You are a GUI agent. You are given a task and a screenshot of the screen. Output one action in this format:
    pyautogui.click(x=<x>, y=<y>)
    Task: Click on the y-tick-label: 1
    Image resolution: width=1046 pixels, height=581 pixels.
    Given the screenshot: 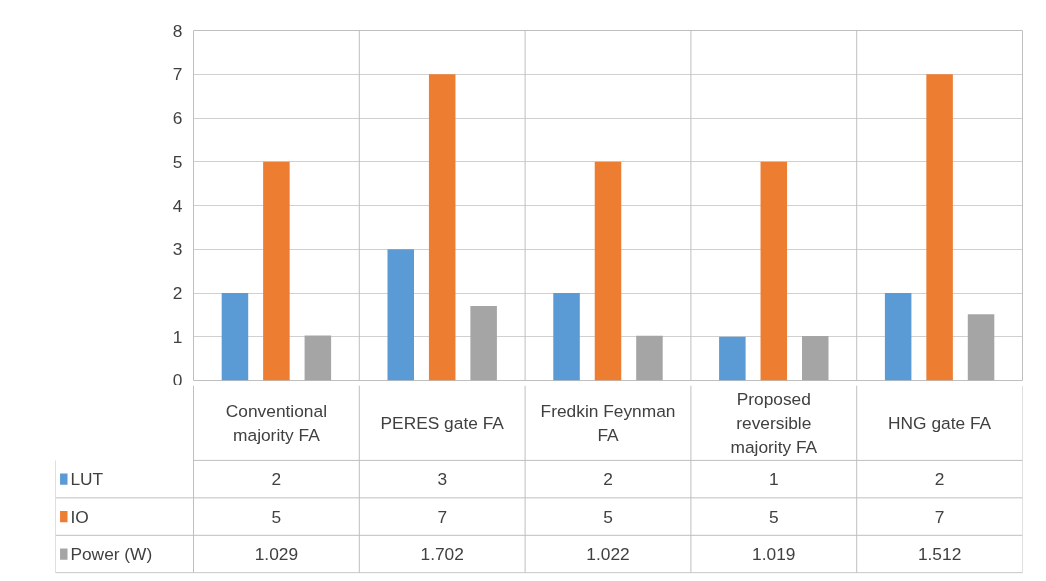 What is the action you would take?
    pyautogui.click(x=177, y=336)
    